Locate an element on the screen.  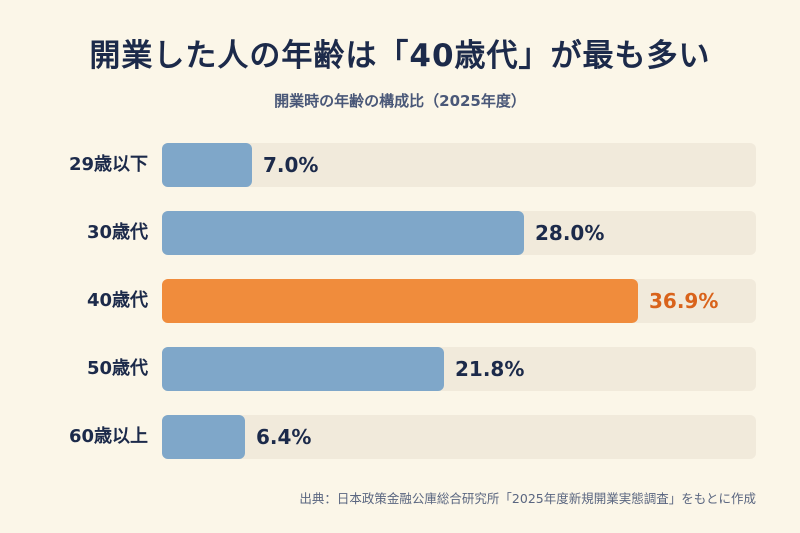
category-label: 30歳代 is located at coordinates (117, 232).